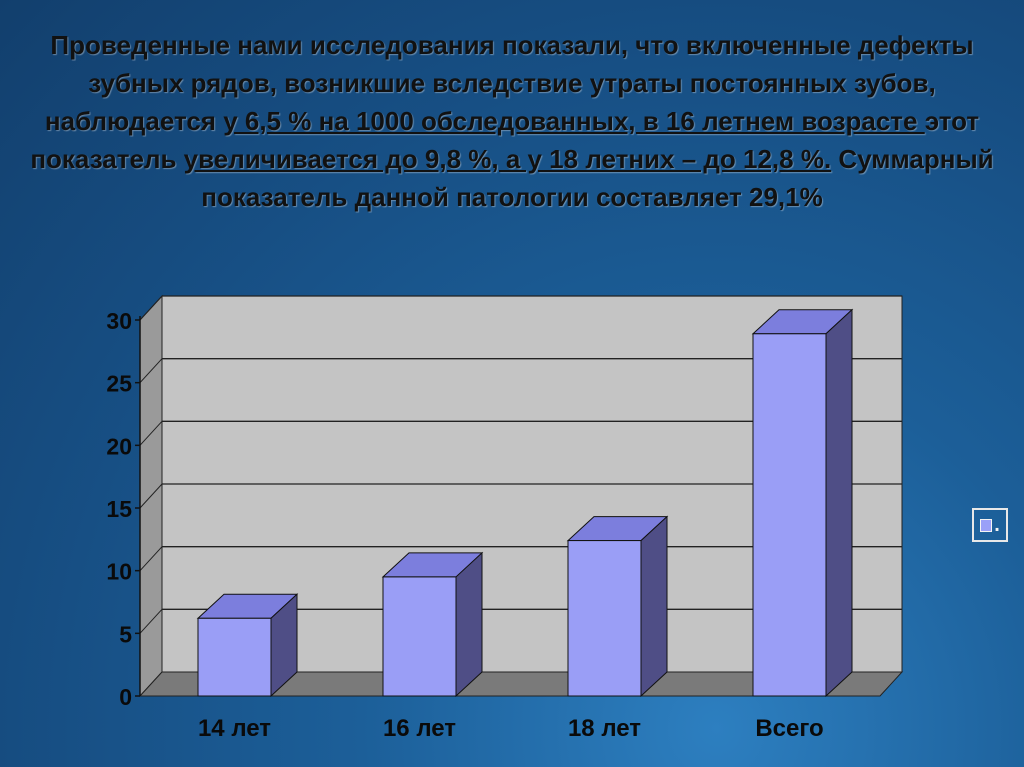  Describe the element at coordinates (119, 572) in the screenshot. I see `y-tick-label-2: 10` at that location.